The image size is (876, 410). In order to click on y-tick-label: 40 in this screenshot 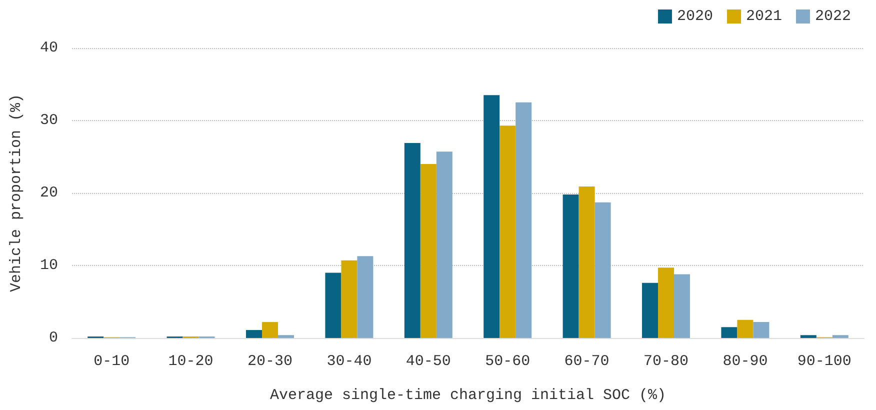, I will do `click(49, 48)`.